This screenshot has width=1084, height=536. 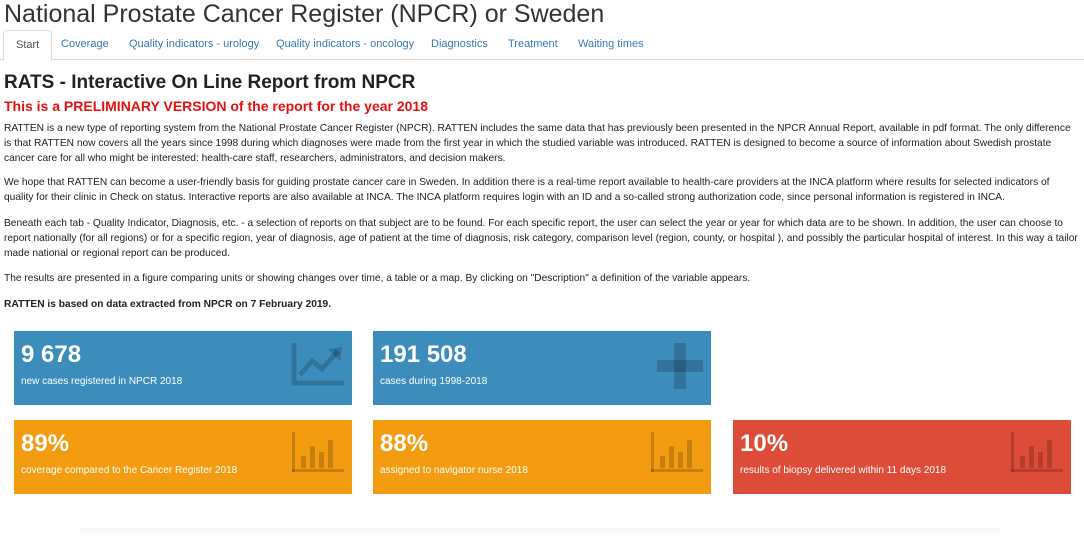 What do you see at coordinates (434, 381) in the screenshot?
I see `value-box-label: cases during 1998-2018` at bounding box center [434, 381].